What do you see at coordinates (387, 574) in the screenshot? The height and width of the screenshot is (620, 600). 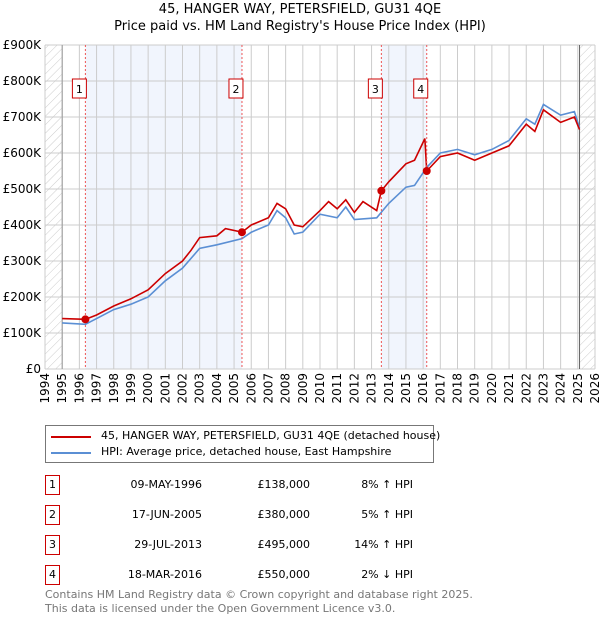 I see `transaction-hpi-diff: 2% ↓ HPI` at bounding box center [387, 574].